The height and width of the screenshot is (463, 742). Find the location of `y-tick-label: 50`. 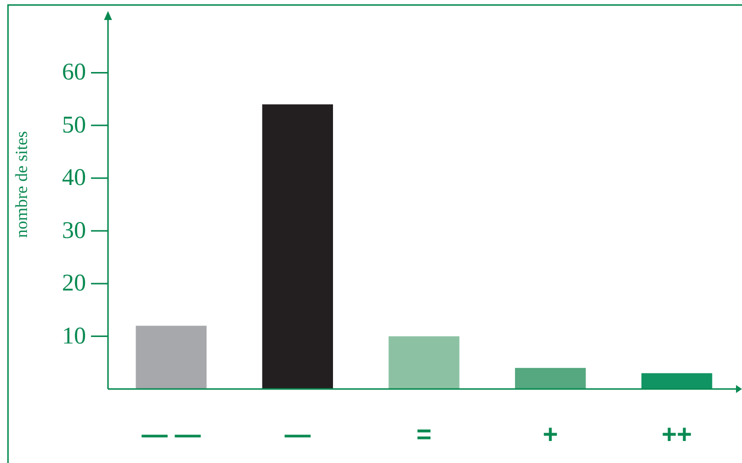

y-tick-label: 50 is located at coordinates (74, 125).